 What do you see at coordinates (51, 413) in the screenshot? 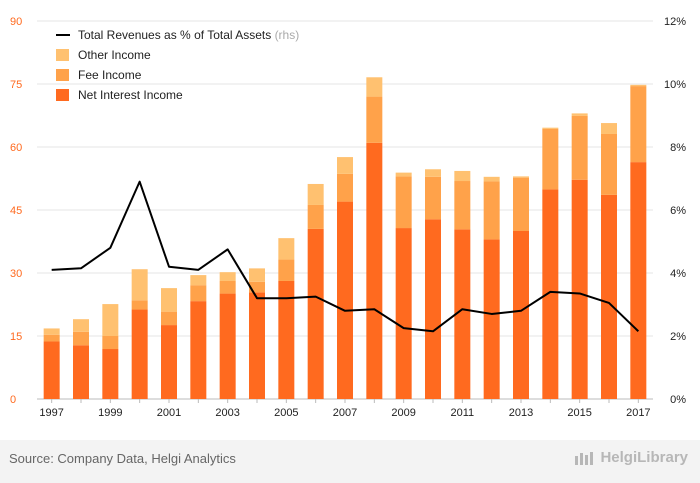
I see `x-tick-label: 1997` at bounding box center [51, 413].